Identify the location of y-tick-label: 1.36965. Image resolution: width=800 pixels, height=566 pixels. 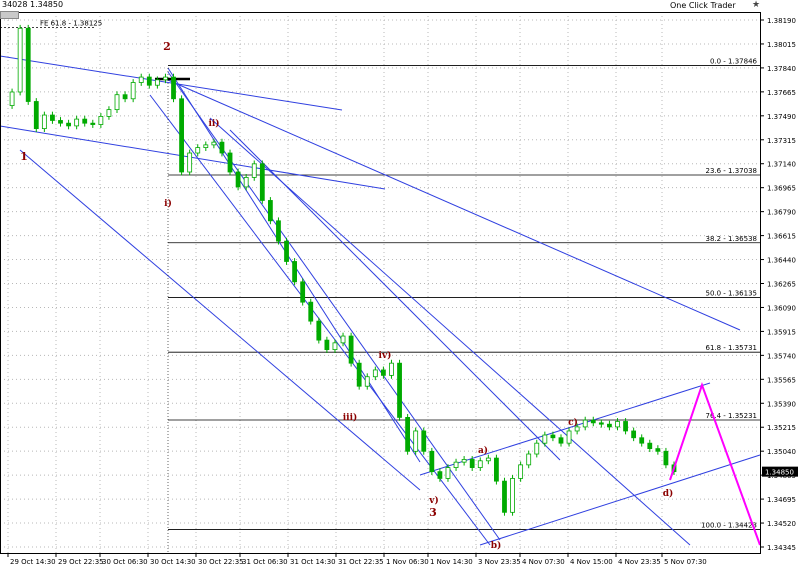
(781, 189).